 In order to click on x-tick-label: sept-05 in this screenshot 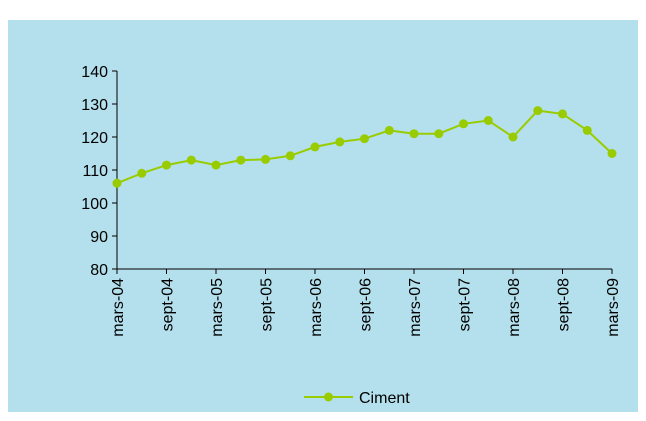, I will do `click(267, 304)`.